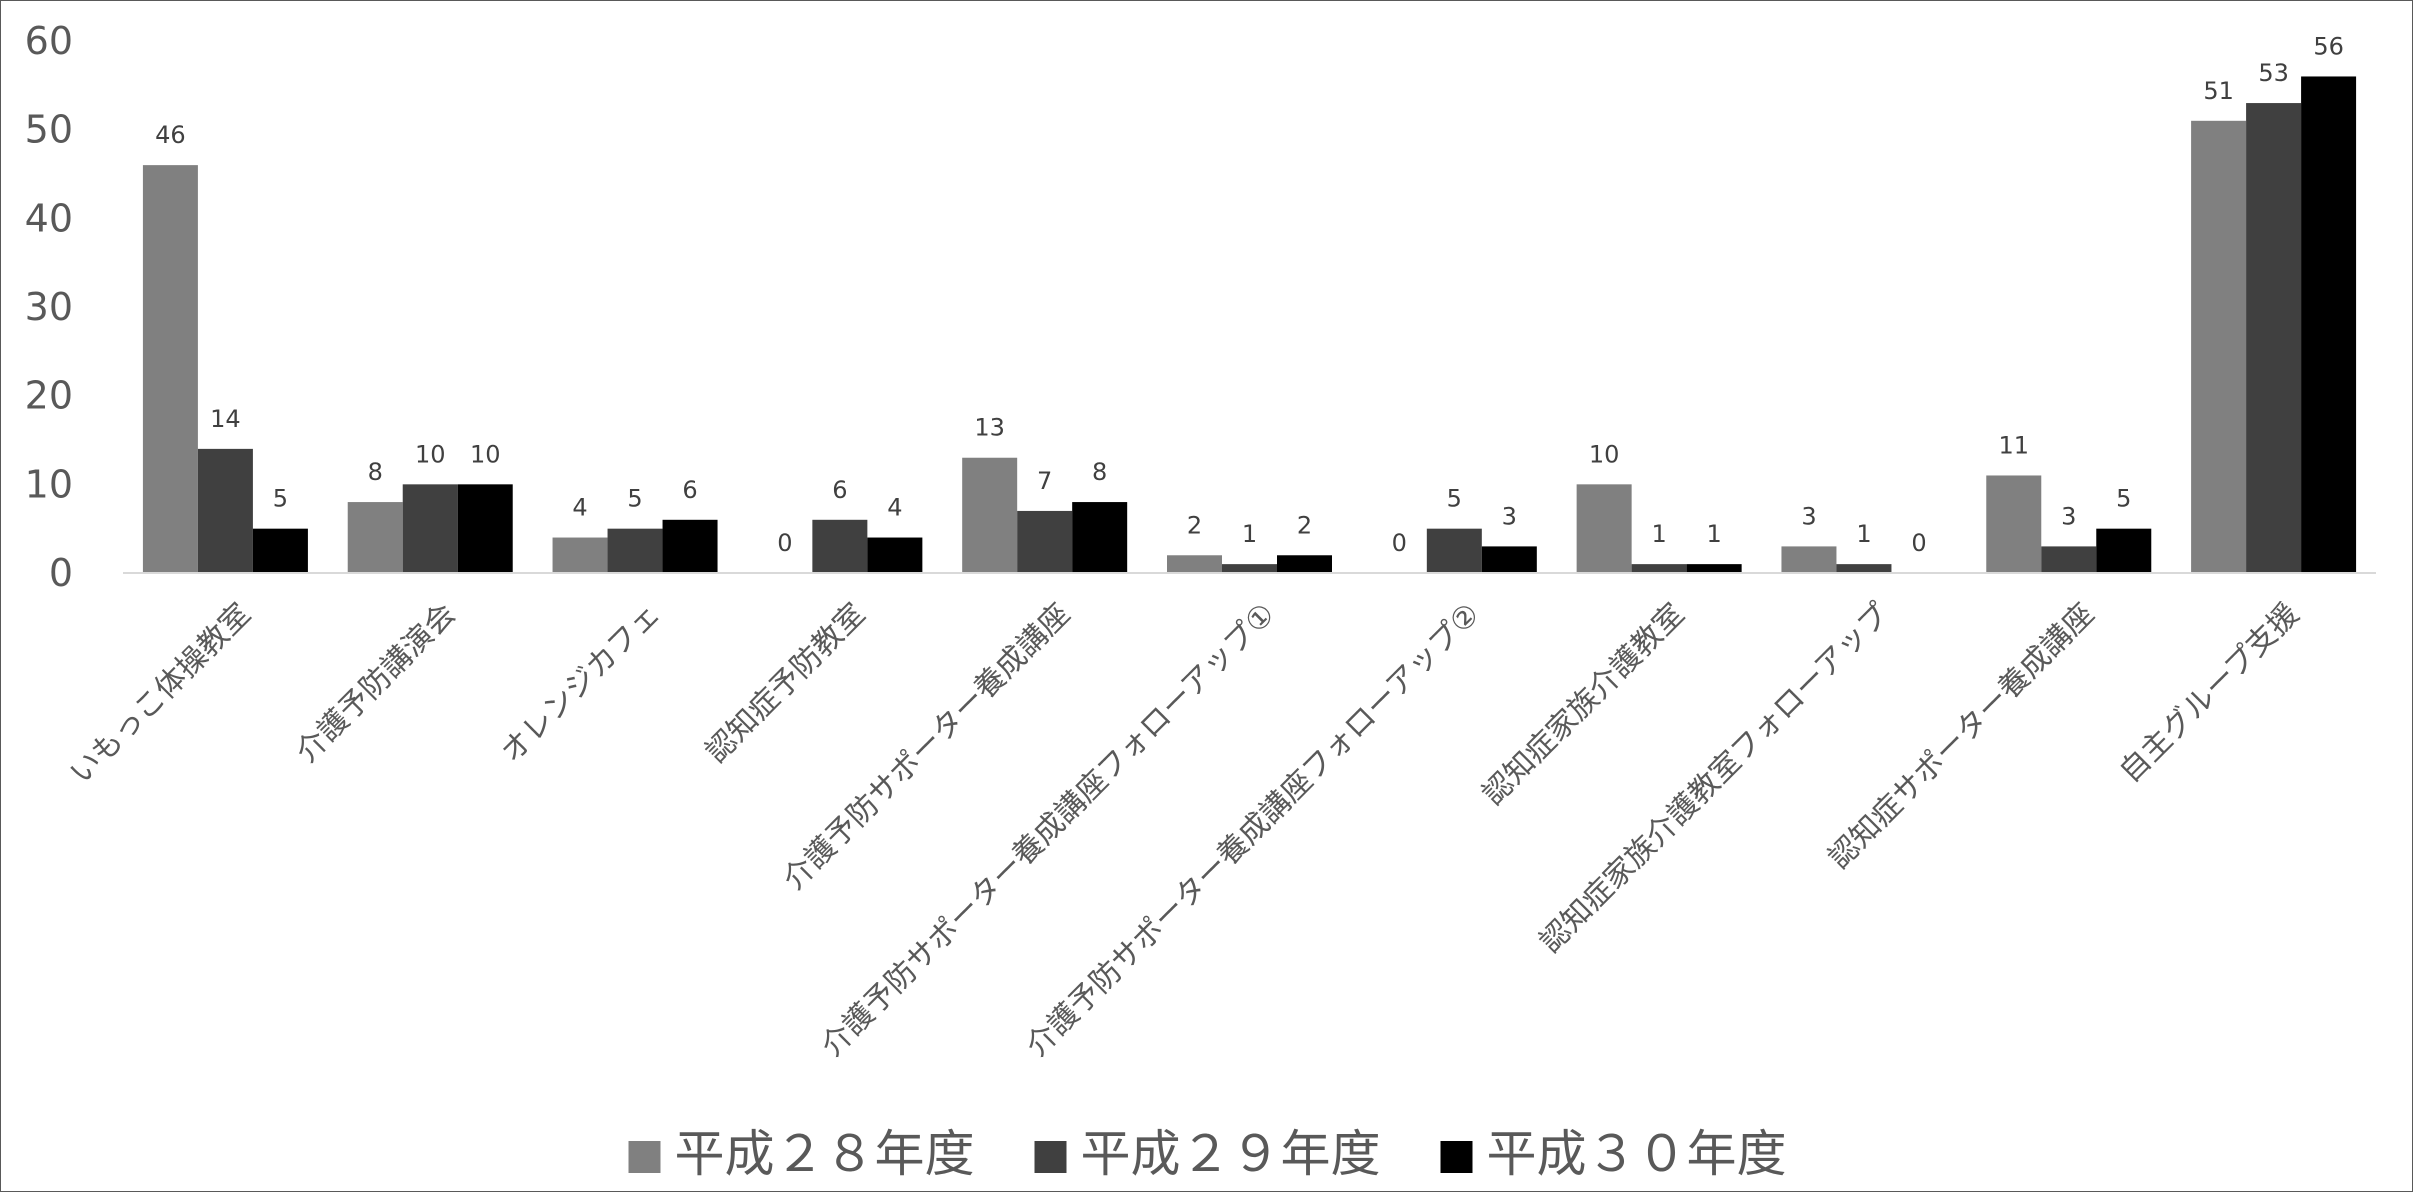  What do you see at coordinates (825, 1154) in the screenshot?
I see `legend-label: 平成２８年度` at bounding box center [825, 1154].